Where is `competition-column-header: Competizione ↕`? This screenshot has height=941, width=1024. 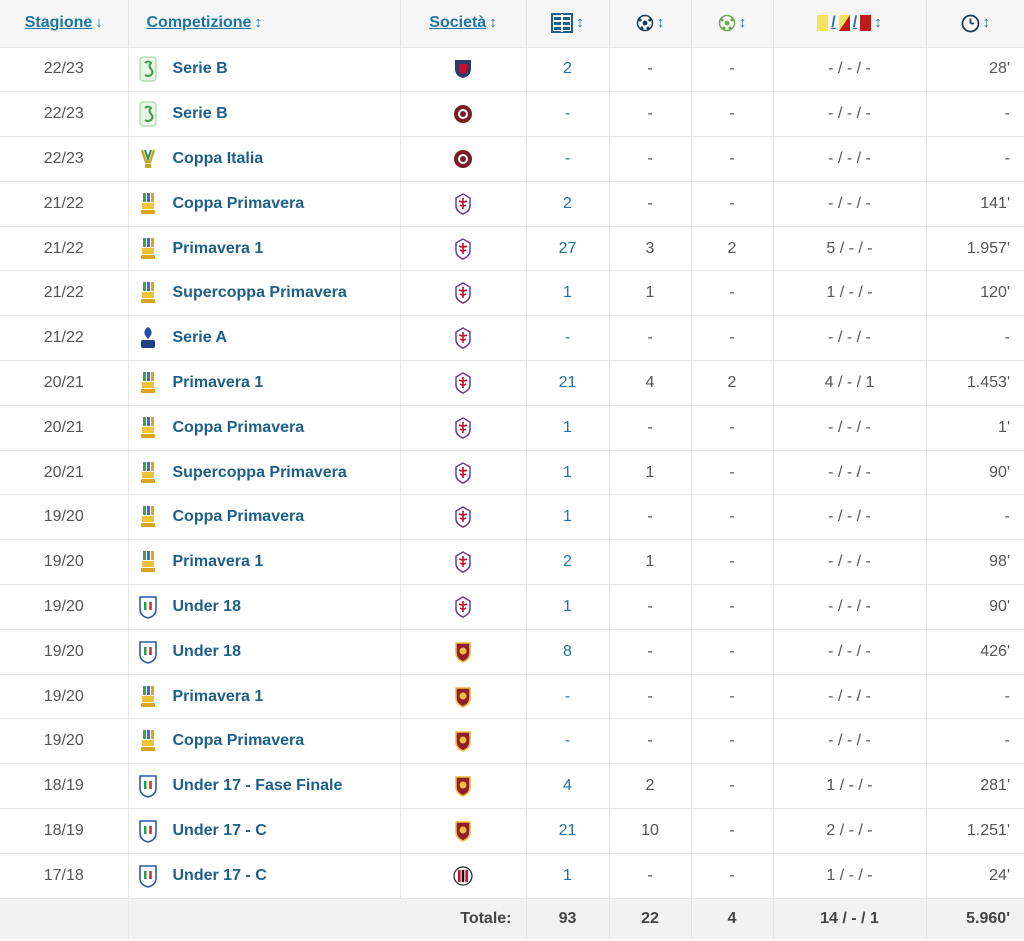
competition-column-header: Competizione ↕ is located at coordinates (264, 24).